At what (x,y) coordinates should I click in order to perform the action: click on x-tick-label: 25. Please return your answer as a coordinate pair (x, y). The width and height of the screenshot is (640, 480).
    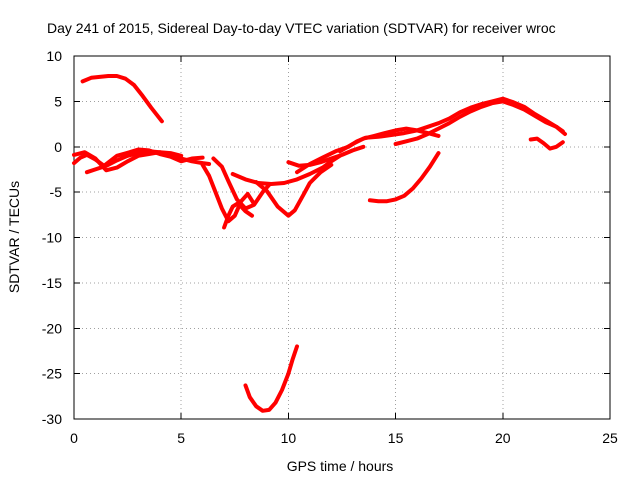
    Looking at the image, I should click on (610, 438).